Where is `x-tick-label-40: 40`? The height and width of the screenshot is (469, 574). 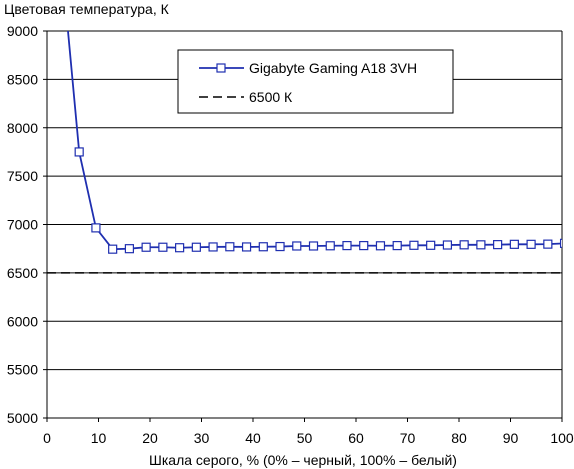
x-tick-label-40: 40 is located at coordinates (253, 438).